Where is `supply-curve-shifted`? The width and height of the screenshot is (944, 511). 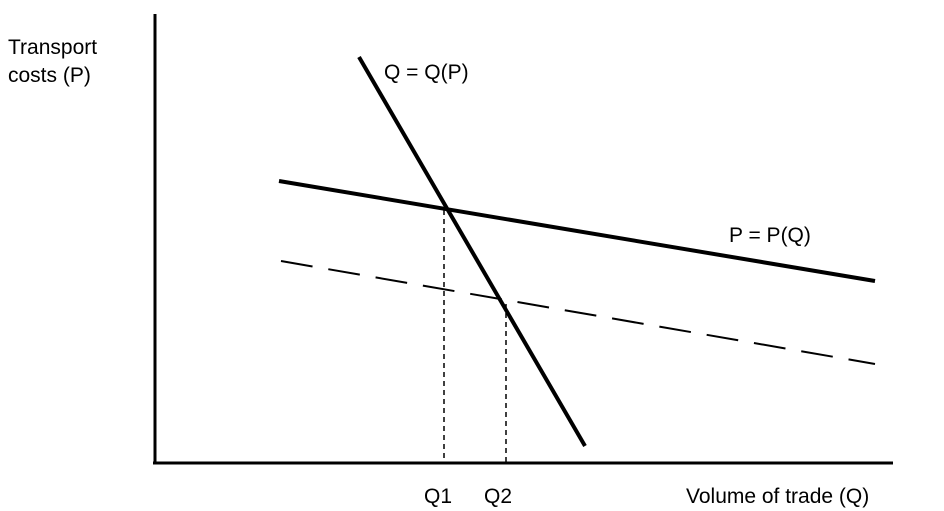
supply-curve-shifted is located at coordinates (578, 312).